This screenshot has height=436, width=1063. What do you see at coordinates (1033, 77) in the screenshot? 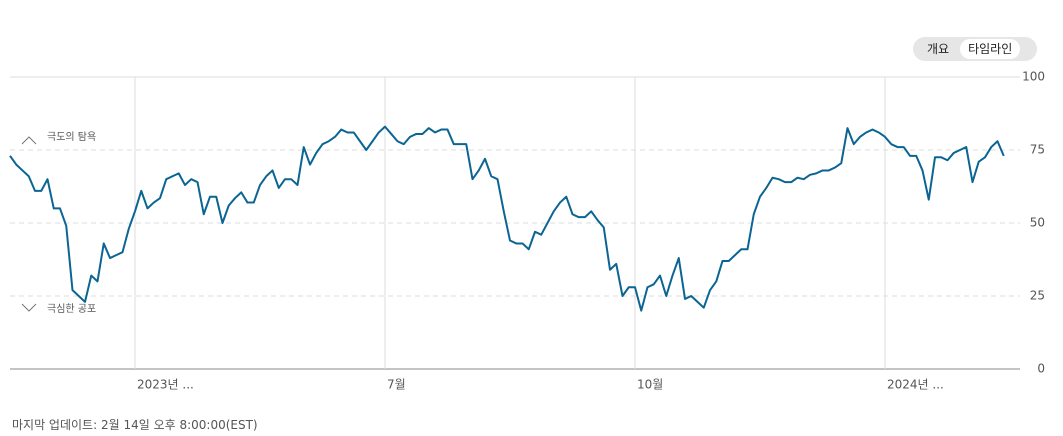
I see `y-tick-label: 100` at bounding box center [1033, 77].